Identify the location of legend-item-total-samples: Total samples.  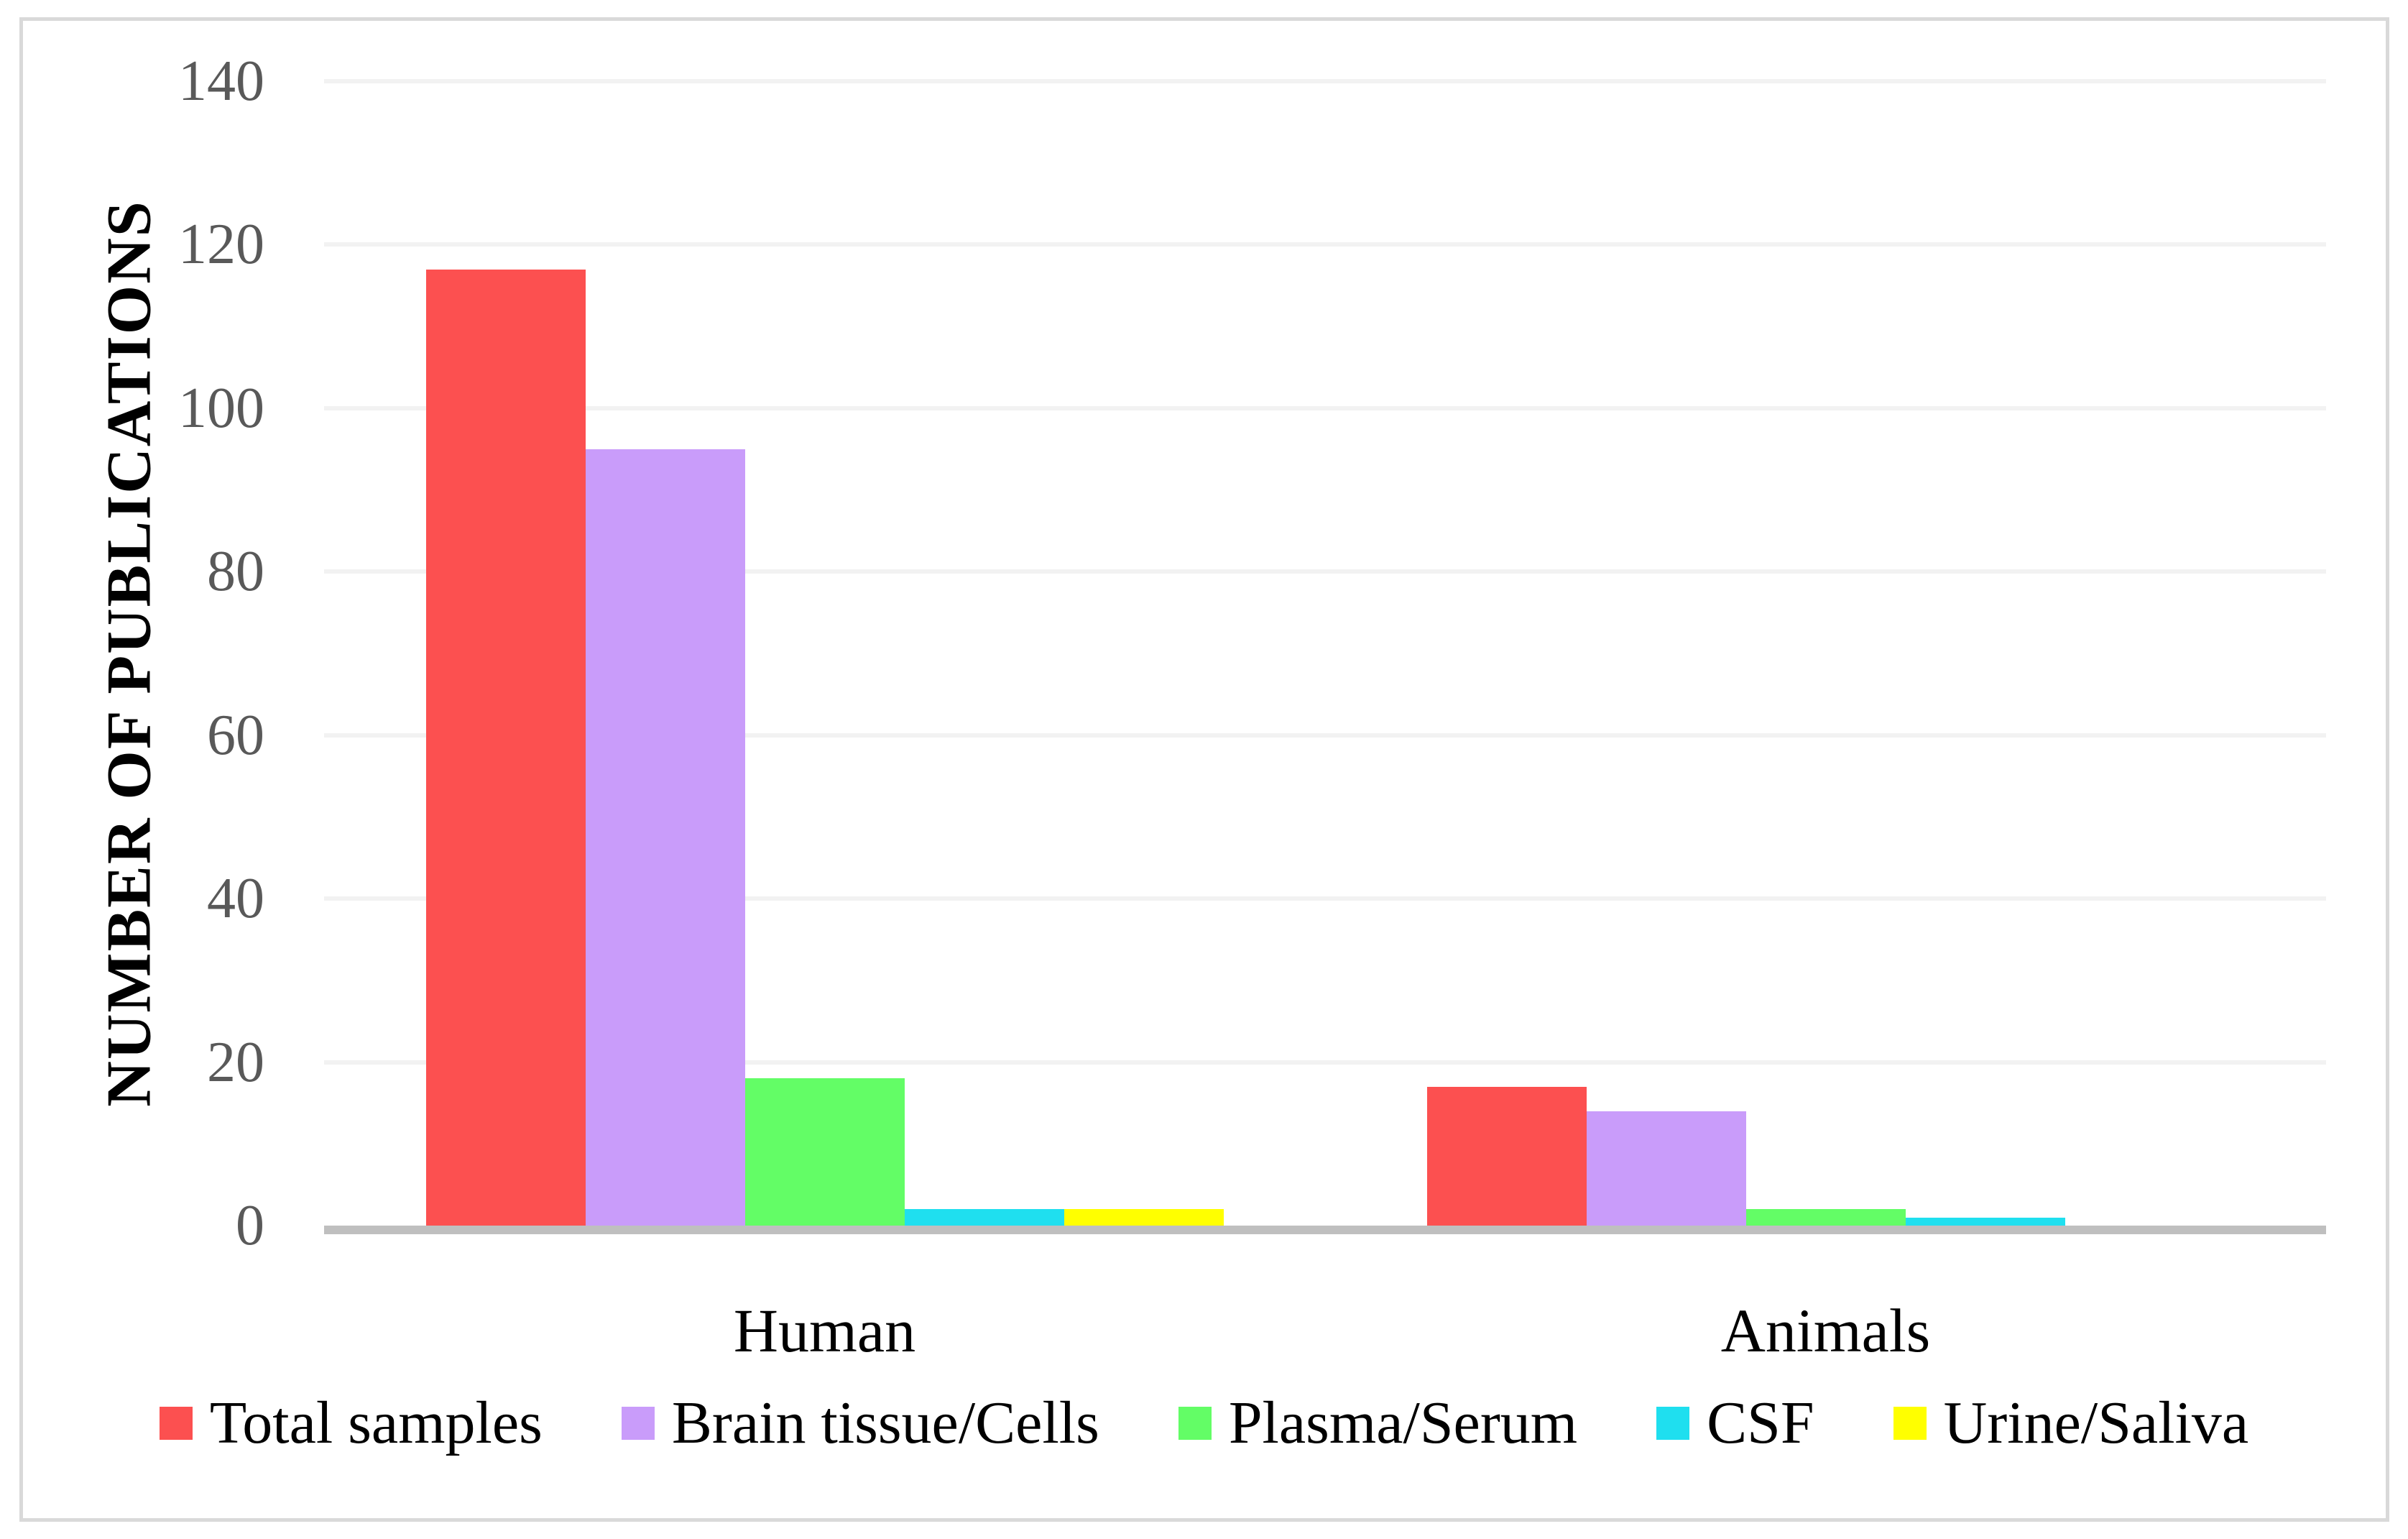
(351, 1423).